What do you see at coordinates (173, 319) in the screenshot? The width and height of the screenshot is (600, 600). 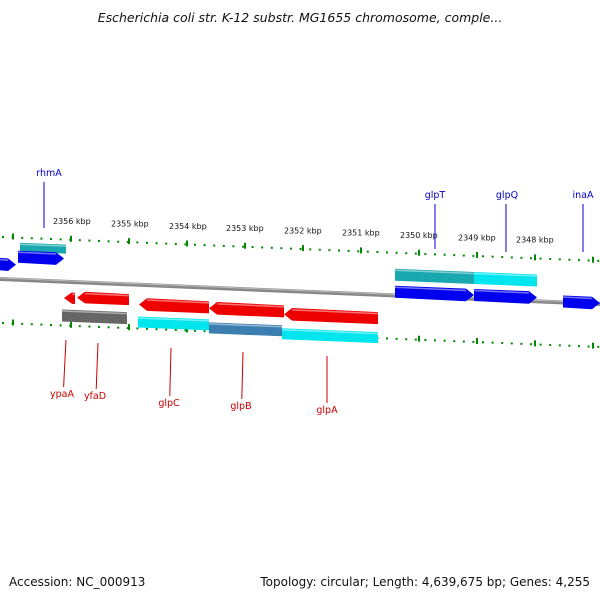 I see `glpC-mrna-shine` at bounding box center [173, 319].